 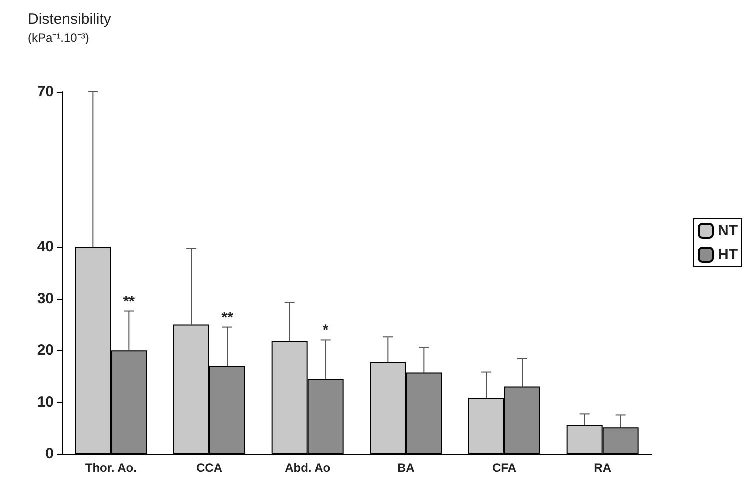 What do you see at coordinates (45, 247) in the screenshot?
I see `y-tick-label: 40` at bounding box center [45, 247].